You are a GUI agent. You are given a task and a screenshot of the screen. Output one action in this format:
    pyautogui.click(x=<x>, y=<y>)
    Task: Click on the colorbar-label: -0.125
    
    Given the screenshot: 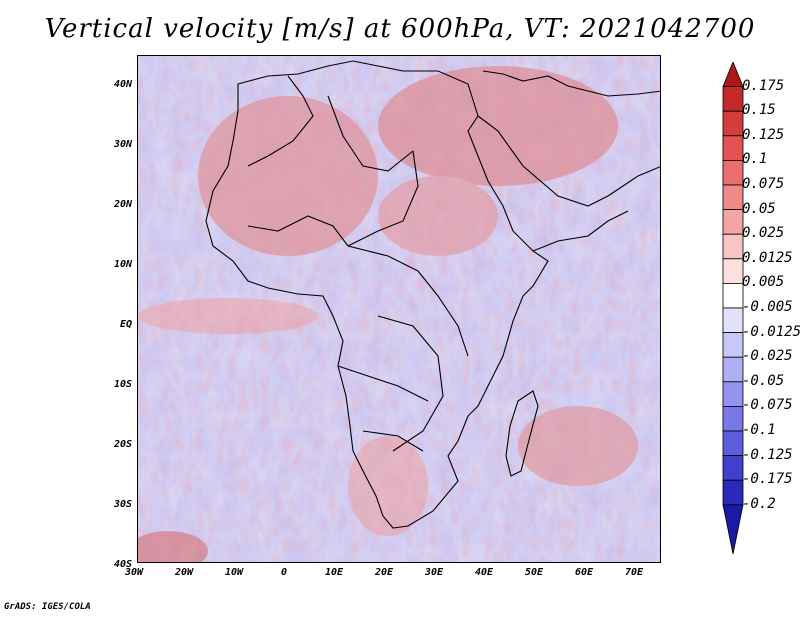 What is the action you would take?
    pyautogui.click(x=767, y=454)
    